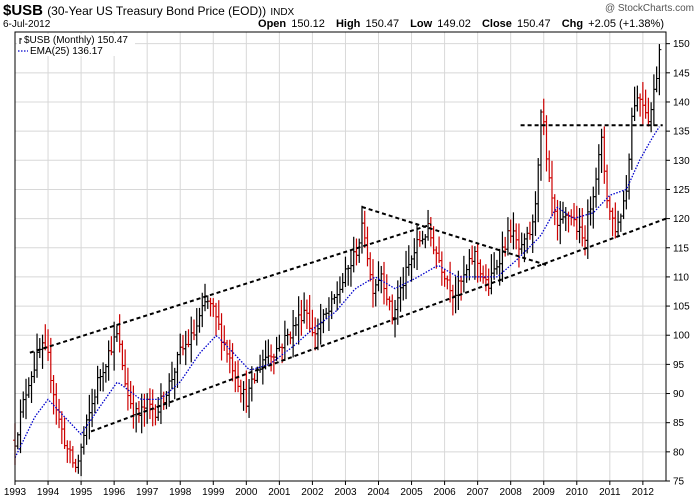 Image resolution: width=700 pixels, height=500 pixels. Describe the element at coordinates (308, 24) in the screenshot. I see `open-value: 150.12` at that location.